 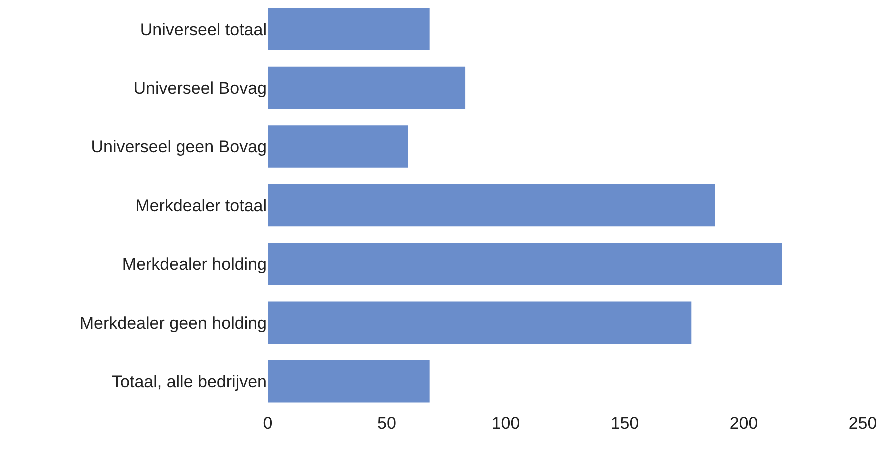 I want to click on y-tick-label: Merkdealer geen holding, so click(x=173, y=323).